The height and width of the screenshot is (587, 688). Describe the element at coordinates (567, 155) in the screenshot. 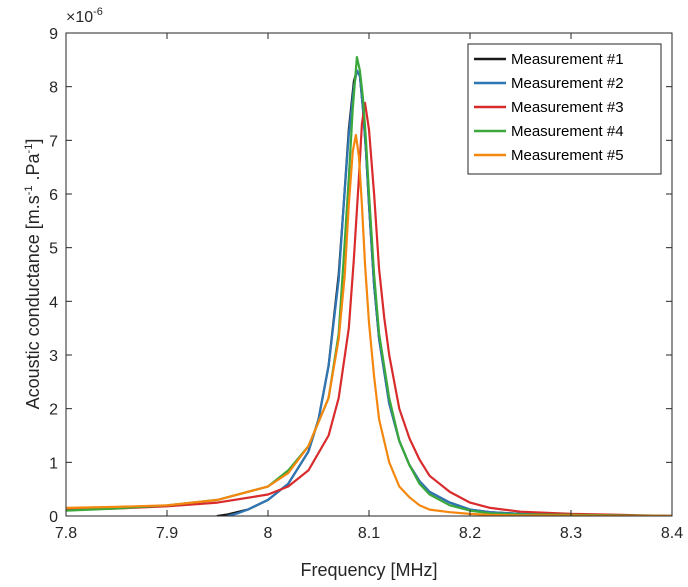

I see `legend-label: Measurement #5` at that location.